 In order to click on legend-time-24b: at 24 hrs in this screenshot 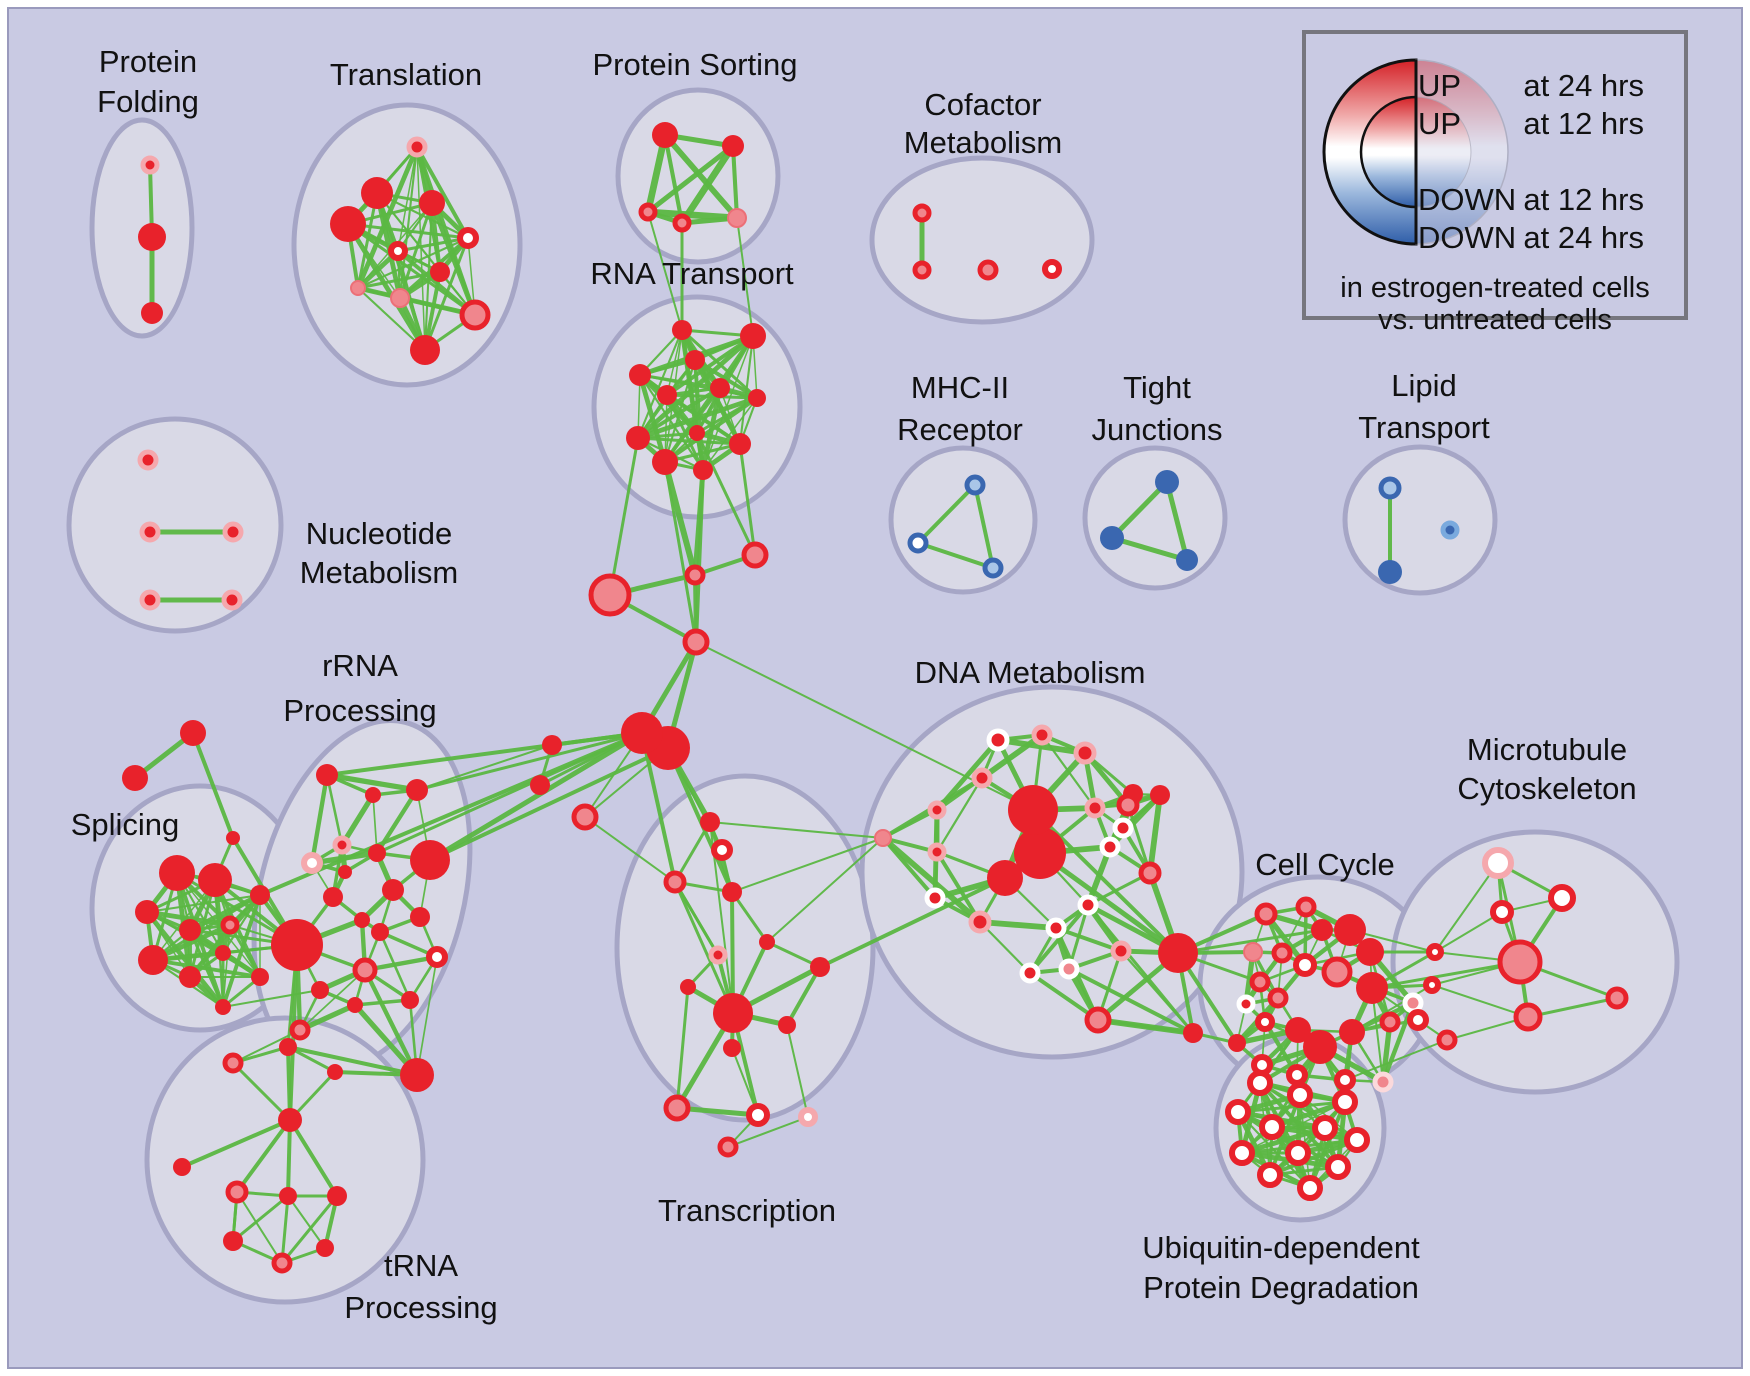, I will do `click(1583, 237)`.